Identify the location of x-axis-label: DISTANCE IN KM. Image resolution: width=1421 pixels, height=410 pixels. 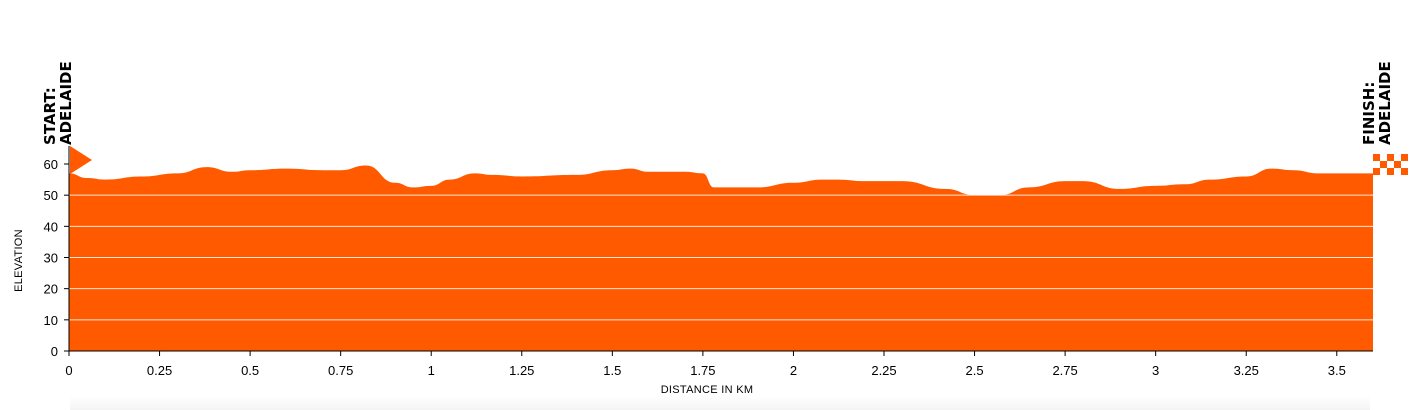
(707, 390).